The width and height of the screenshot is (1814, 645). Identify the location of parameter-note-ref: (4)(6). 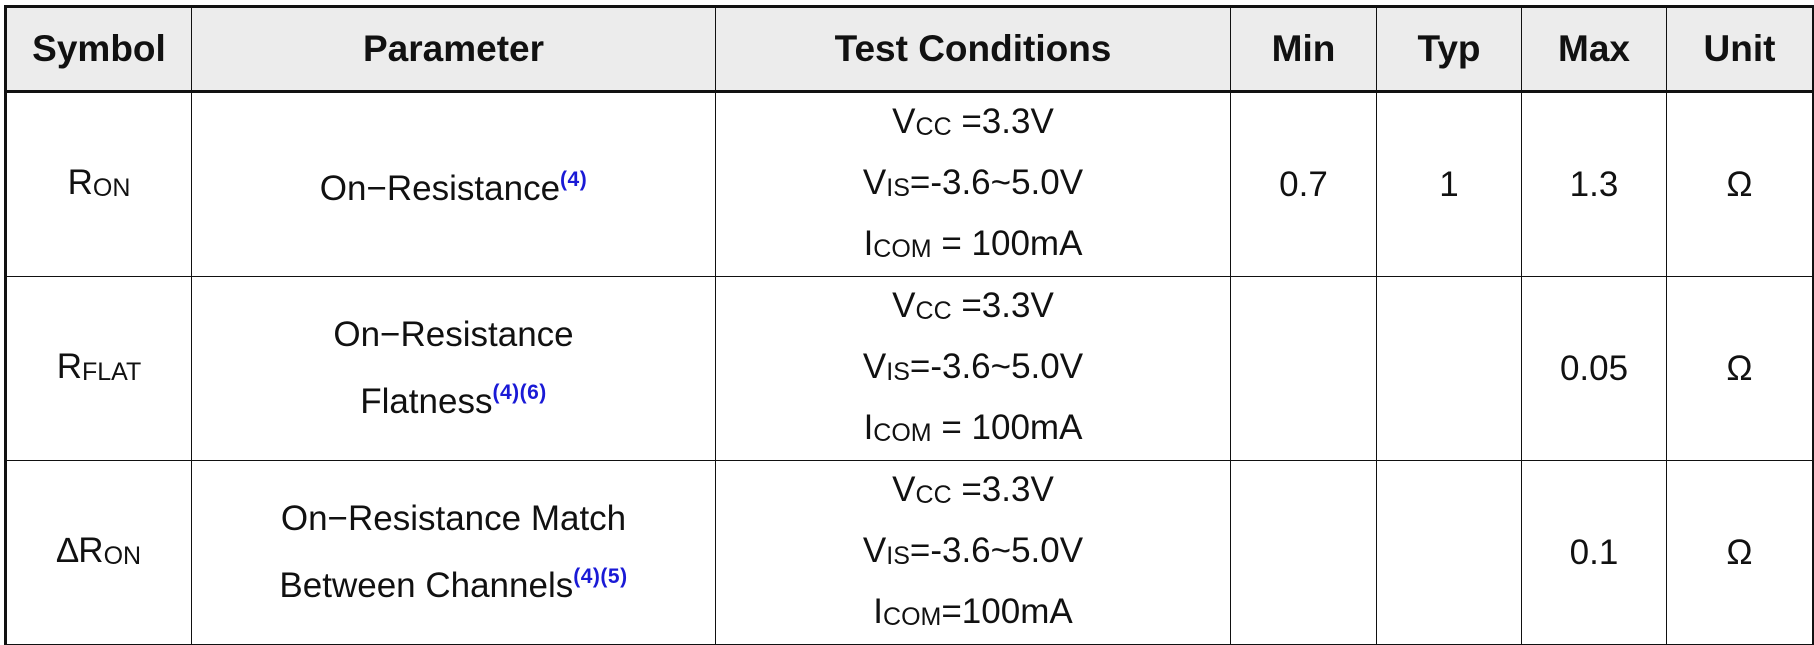
(519, 392).